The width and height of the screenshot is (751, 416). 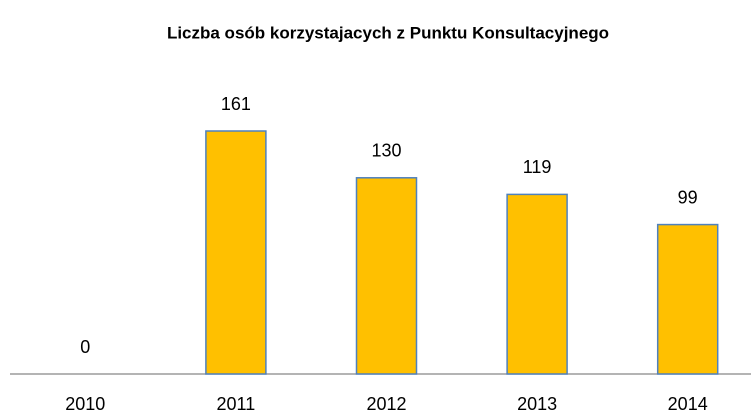 I want to click on data-label: 161, so click(x=236, y=104).